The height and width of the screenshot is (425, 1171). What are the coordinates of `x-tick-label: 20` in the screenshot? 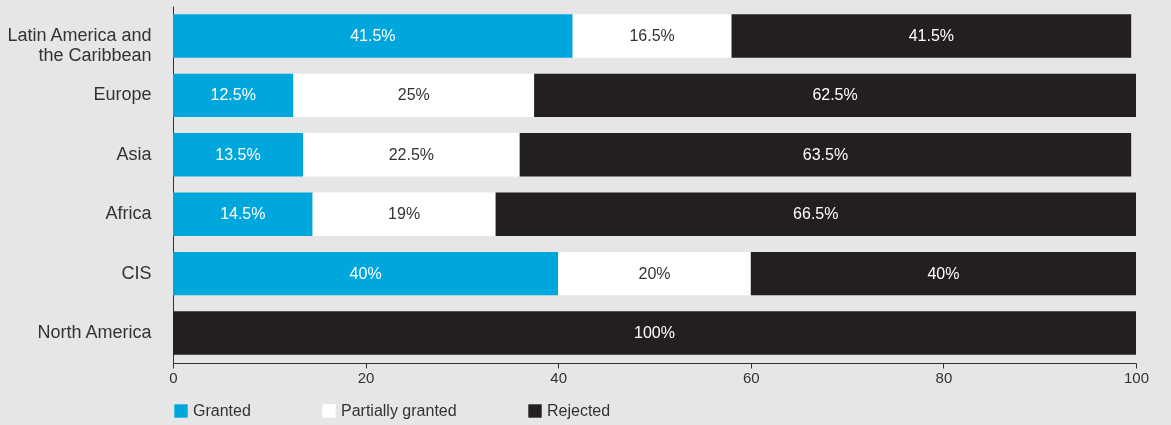 It's located at (366, 377).